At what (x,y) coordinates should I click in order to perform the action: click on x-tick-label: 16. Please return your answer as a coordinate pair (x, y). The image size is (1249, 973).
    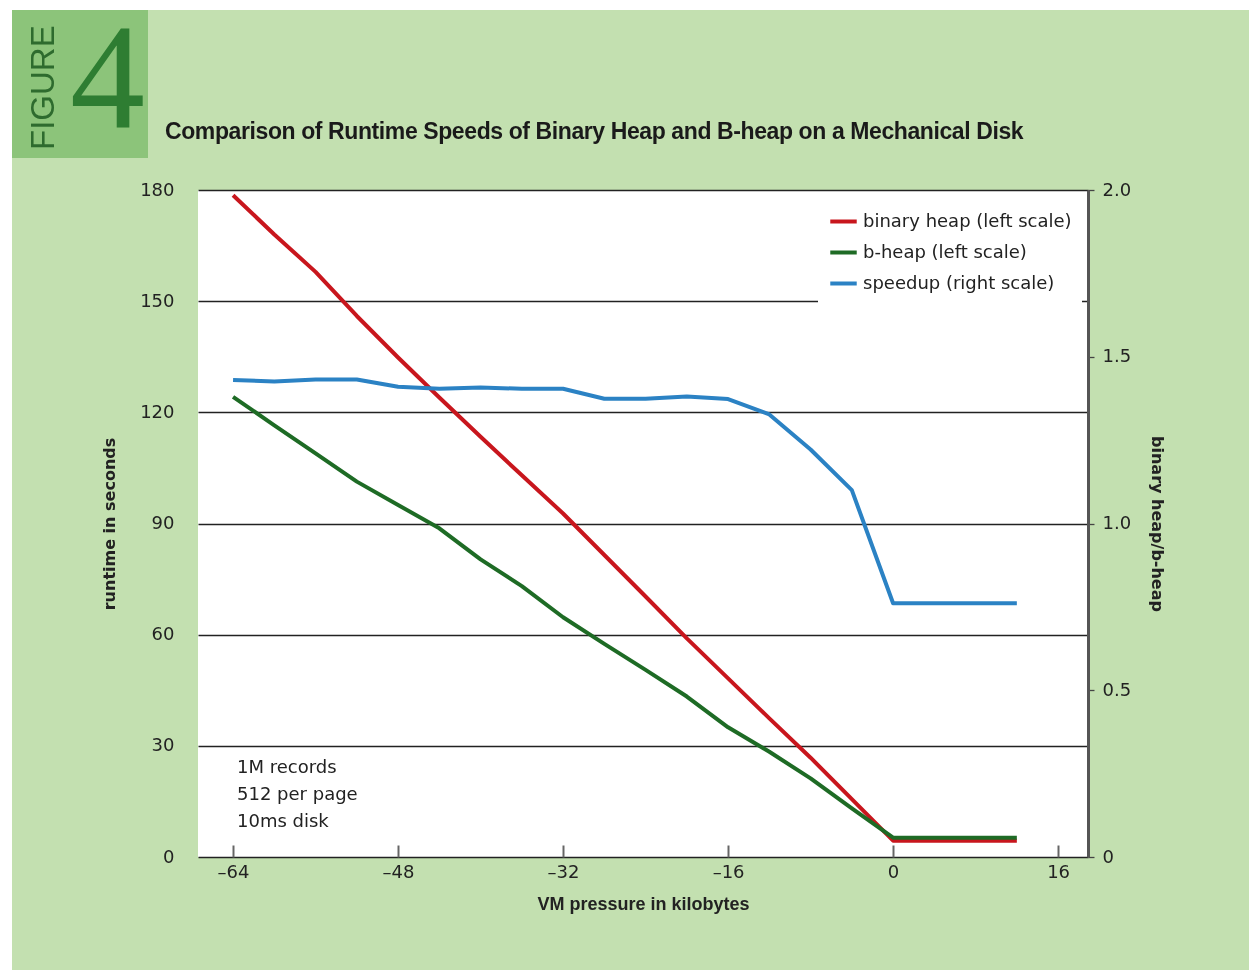
    Looking at the image, I should click on (1059, 871).